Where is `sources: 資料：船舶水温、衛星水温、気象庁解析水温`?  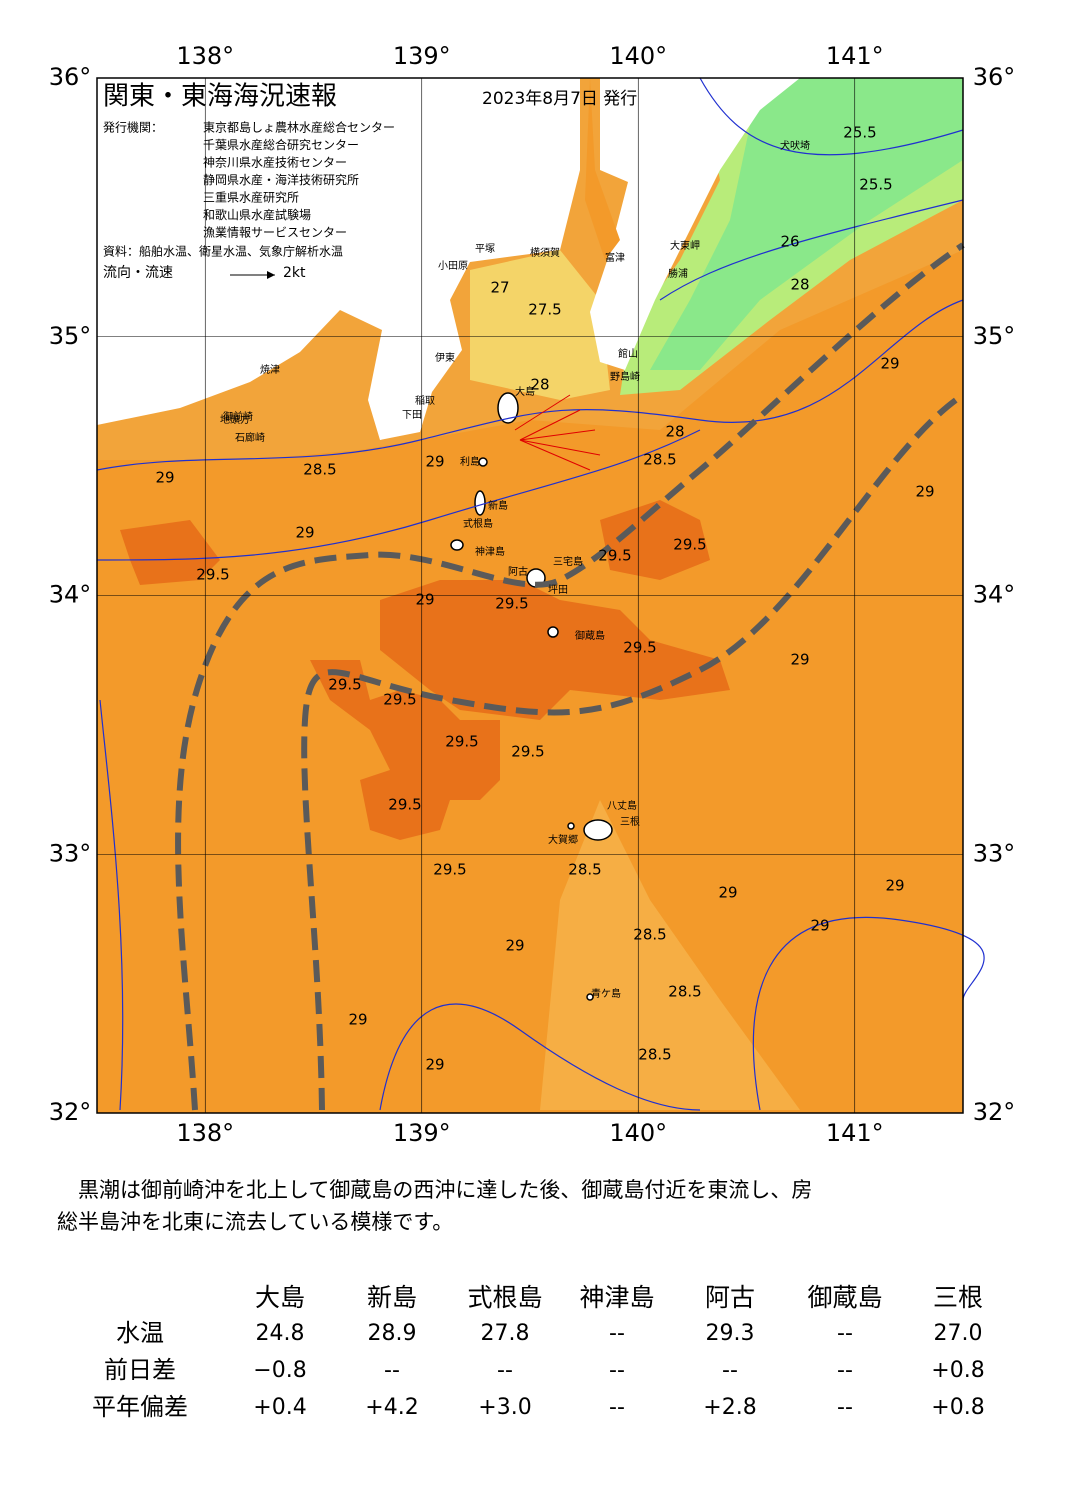
sources: 資料：船舶水温、衛星水温、気象庁解析水温 is located at coordinates (223, 251).